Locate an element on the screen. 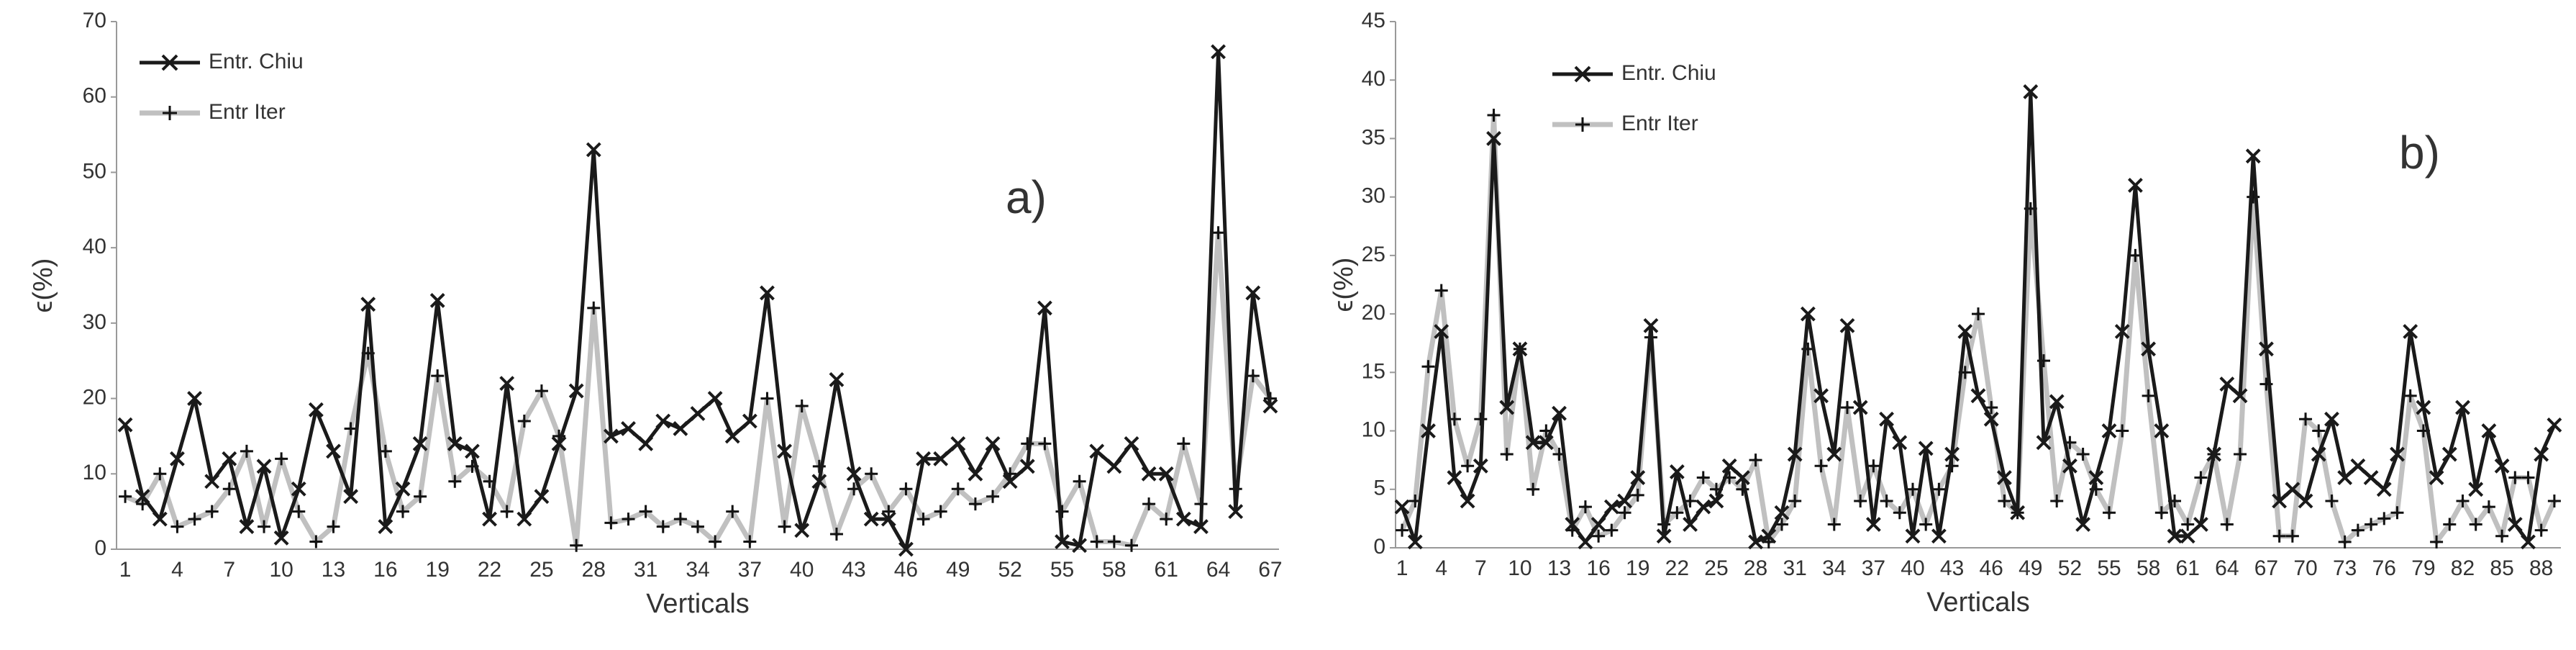  x-tick-label: 7 is located at coordinates (1481, 568).